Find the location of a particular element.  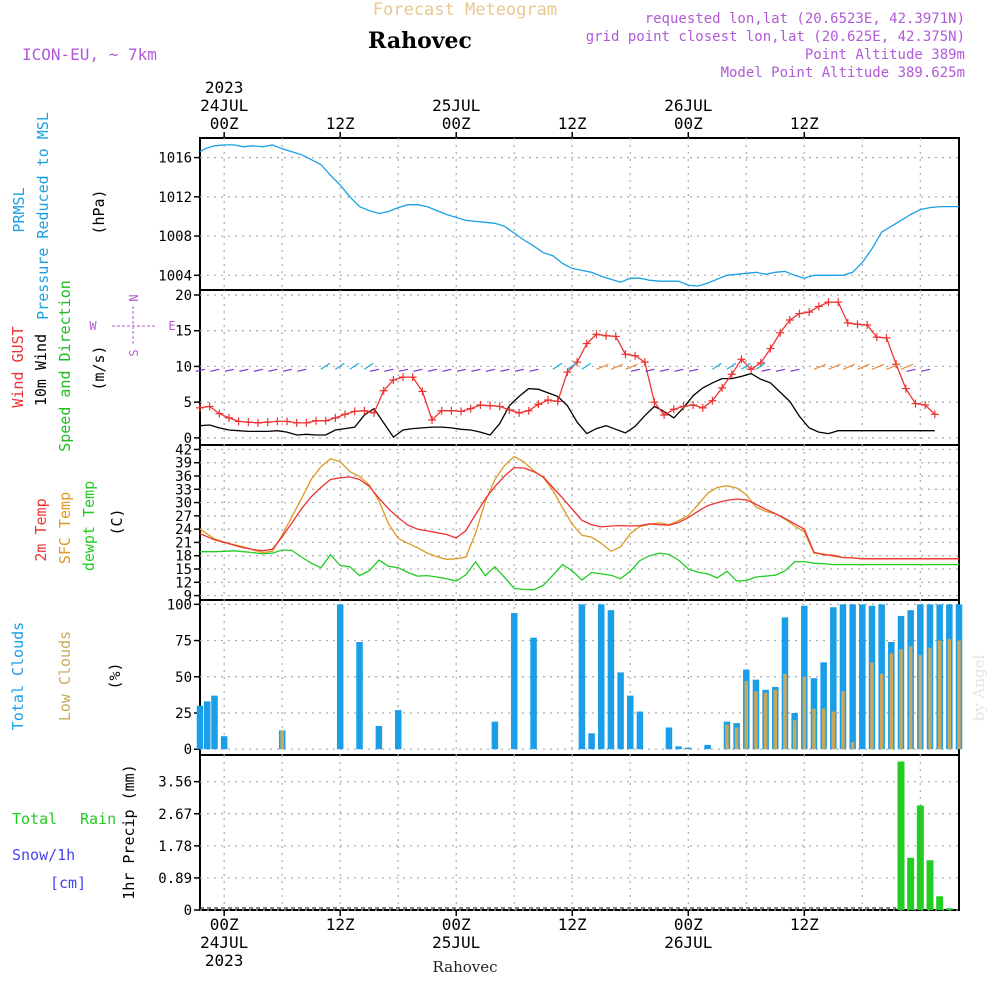

y-tick-label: 39 is located at coordinates (183, 464).